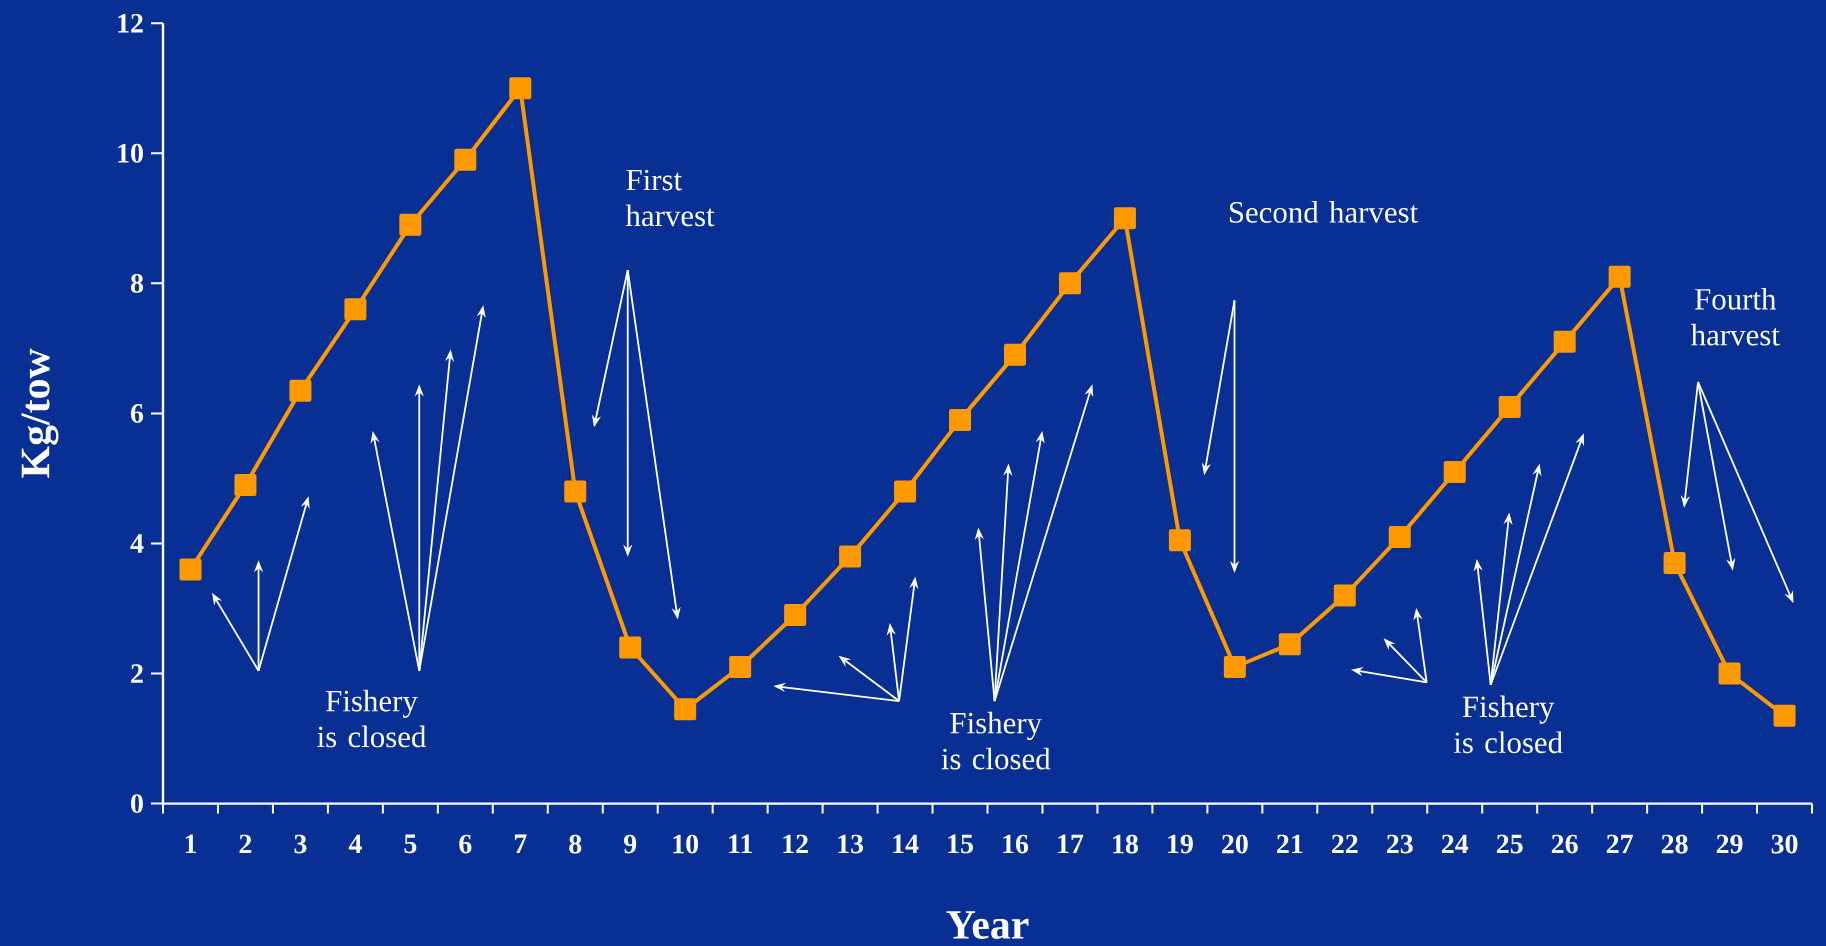  Describe the element at coordinates (1735, 316) in the screenshot. I see `annotation: Fourth harvest` at that location.